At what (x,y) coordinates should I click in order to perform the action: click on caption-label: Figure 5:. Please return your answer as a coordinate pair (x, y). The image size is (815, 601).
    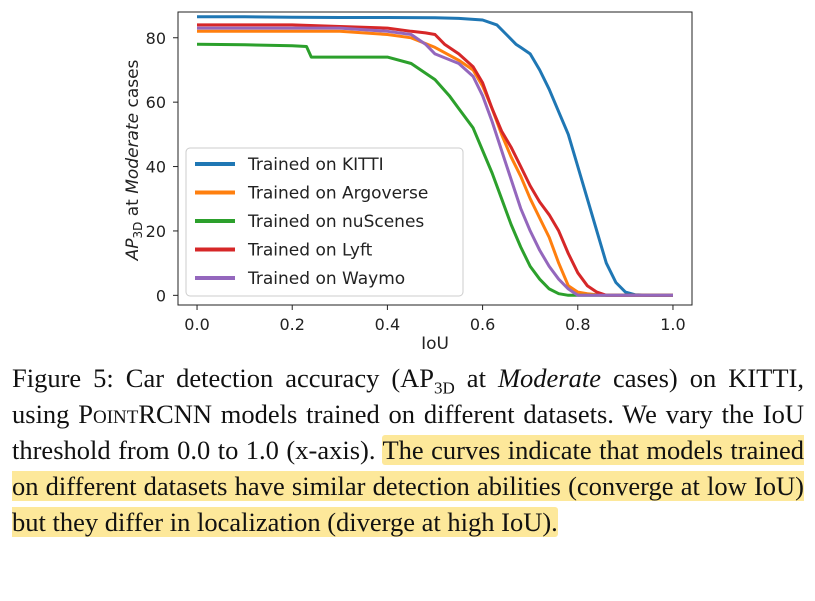
    Looking at the image, I should click on (63, 378).